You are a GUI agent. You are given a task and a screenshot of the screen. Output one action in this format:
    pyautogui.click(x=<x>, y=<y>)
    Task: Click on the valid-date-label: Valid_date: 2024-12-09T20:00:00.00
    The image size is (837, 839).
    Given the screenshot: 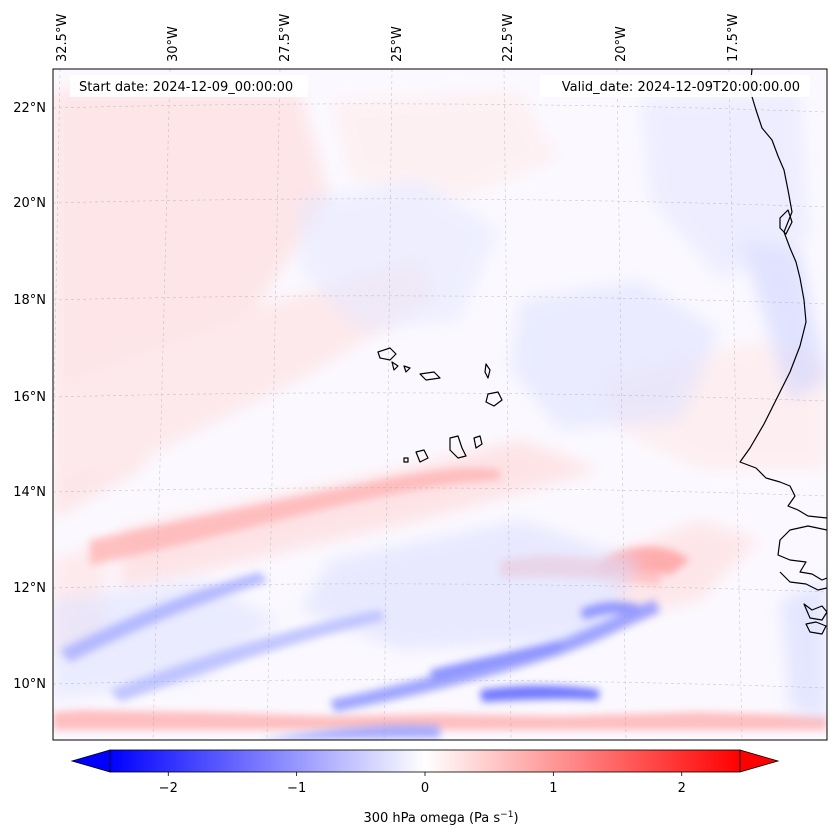 What is the action you would take?
    pyautogui.click(x=681, y=87)
    